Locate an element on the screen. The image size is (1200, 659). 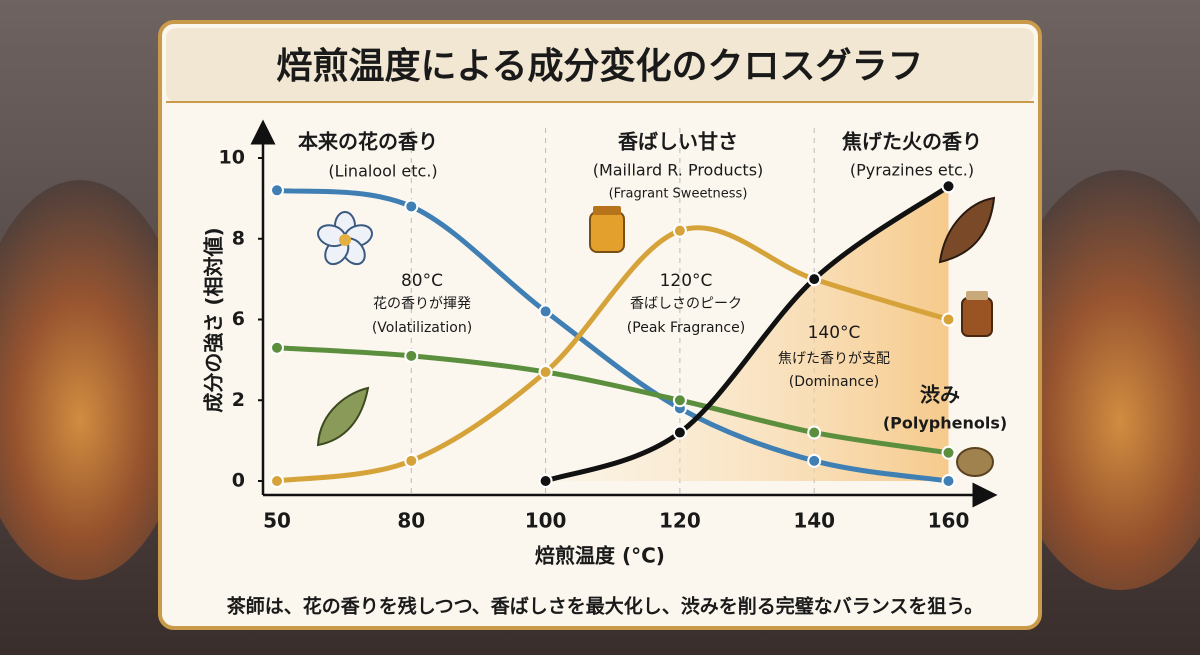
annotation: 80°C is located at coordinates (422, 281).